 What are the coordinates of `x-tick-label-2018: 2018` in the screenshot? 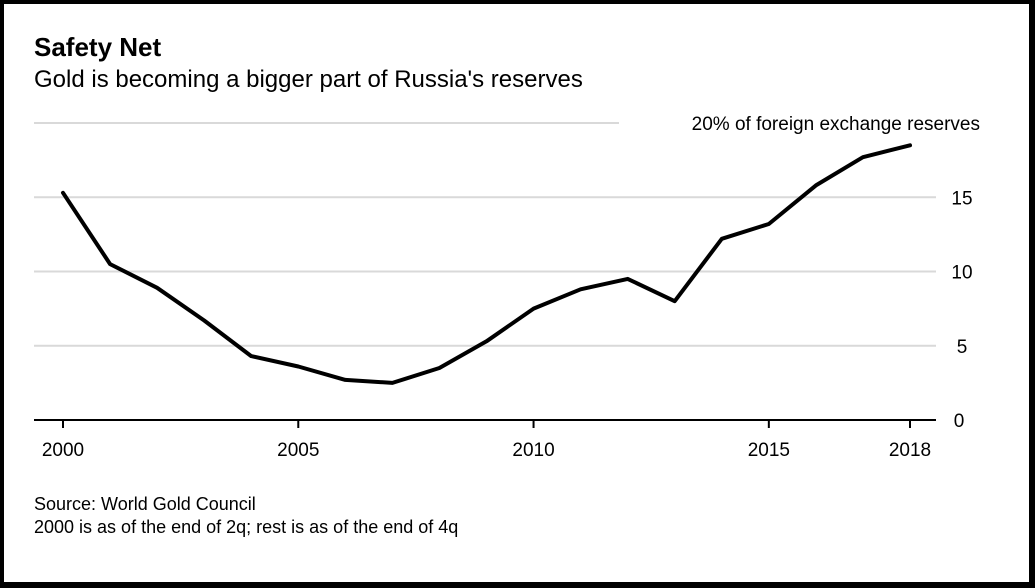 It's located at (910, 450).